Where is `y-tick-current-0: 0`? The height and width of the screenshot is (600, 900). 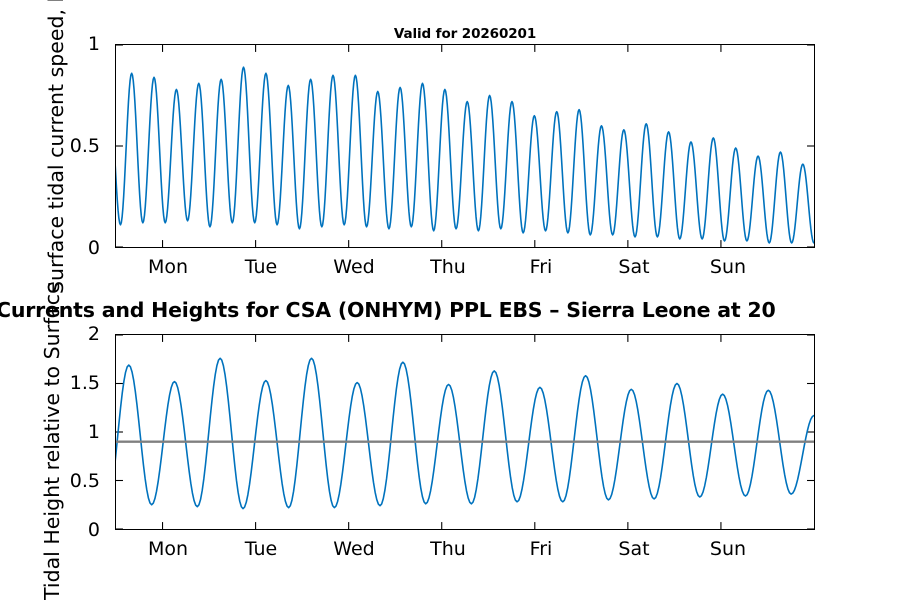 y-tick-current-0: 0 is located at coordinates (93, 248).